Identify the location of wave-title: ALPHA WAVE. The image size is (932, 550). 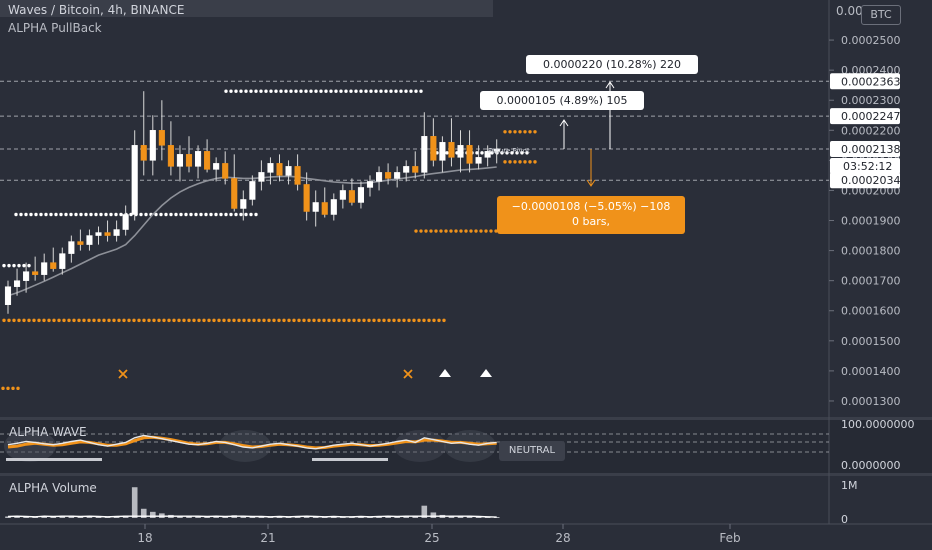
(48, 432).